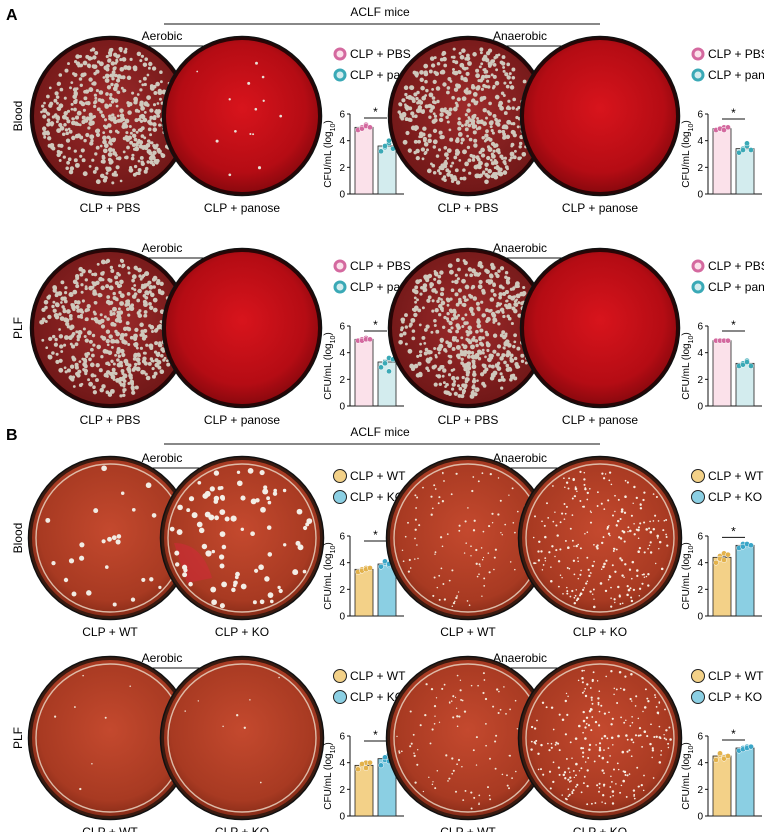 Image resolution: width=764 pixels, height=832 pixels. What do you see at coordinates (242, 828) in the screenshot?
I see `plate-label: CLP + KO` at bounding box center [242, 828].